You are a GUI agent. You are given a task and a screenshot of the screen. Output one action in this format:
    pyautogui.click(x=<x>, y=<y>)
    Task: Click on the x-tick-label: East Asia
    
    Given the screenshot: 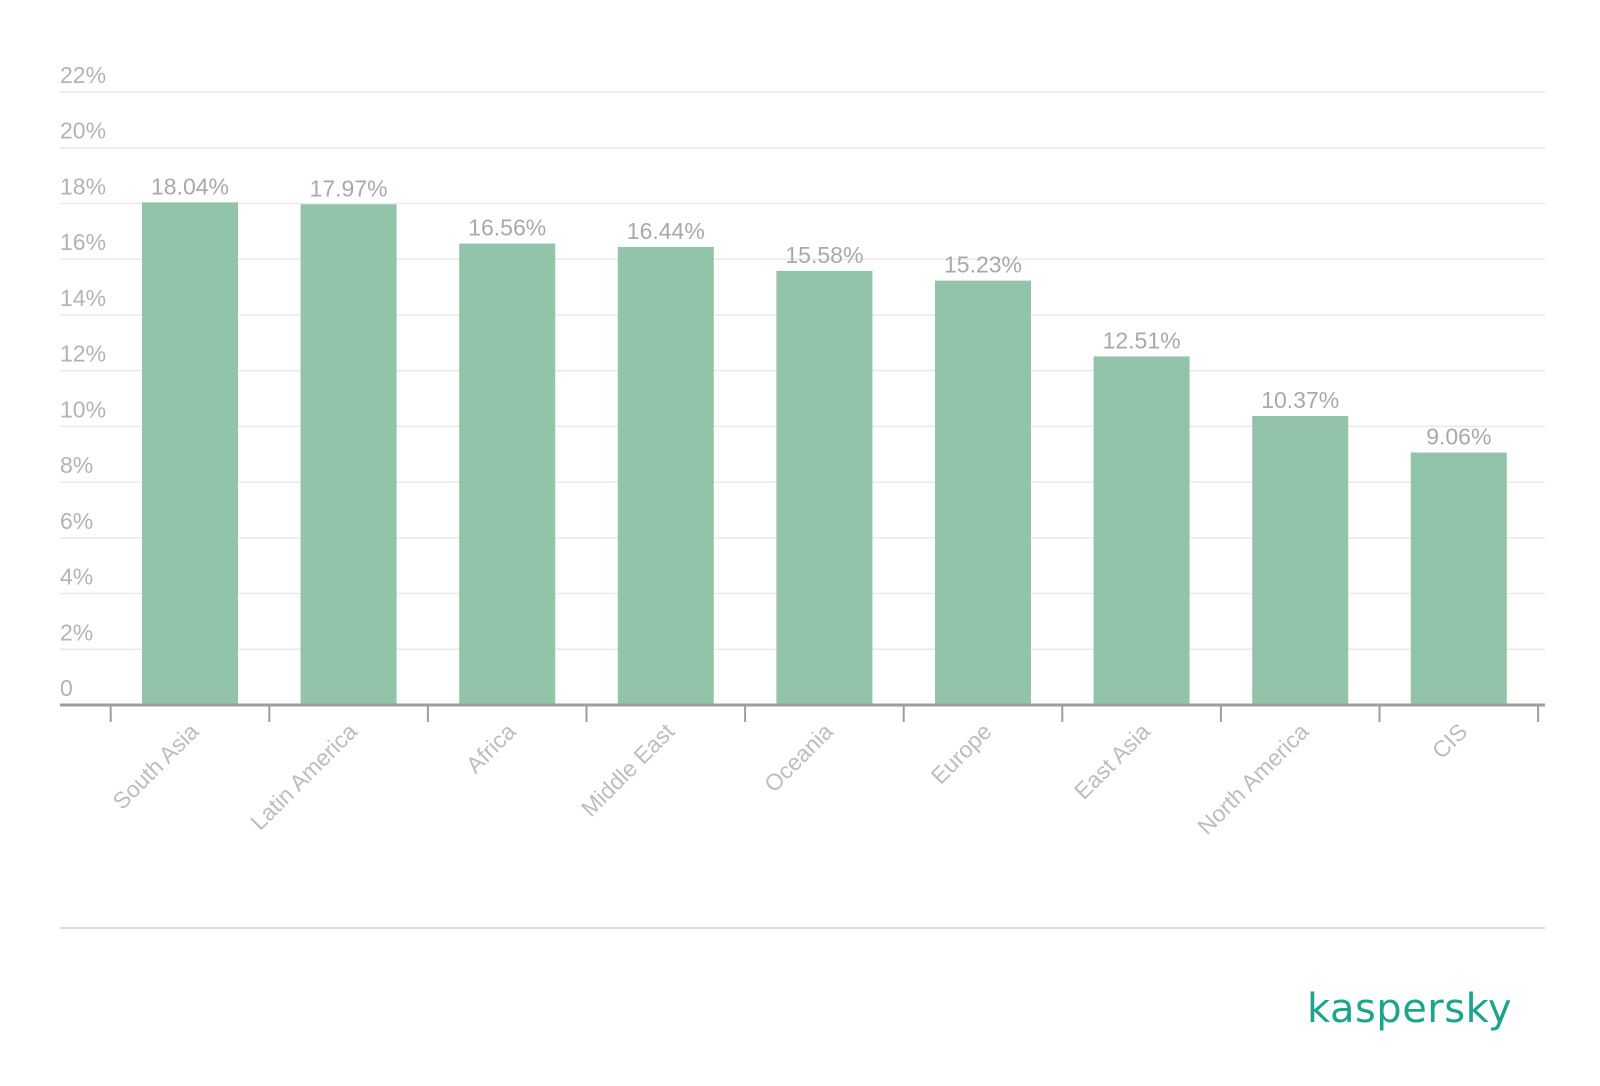 What is the action you would take?
    pyautogui.click(x=1112, y=761)
    